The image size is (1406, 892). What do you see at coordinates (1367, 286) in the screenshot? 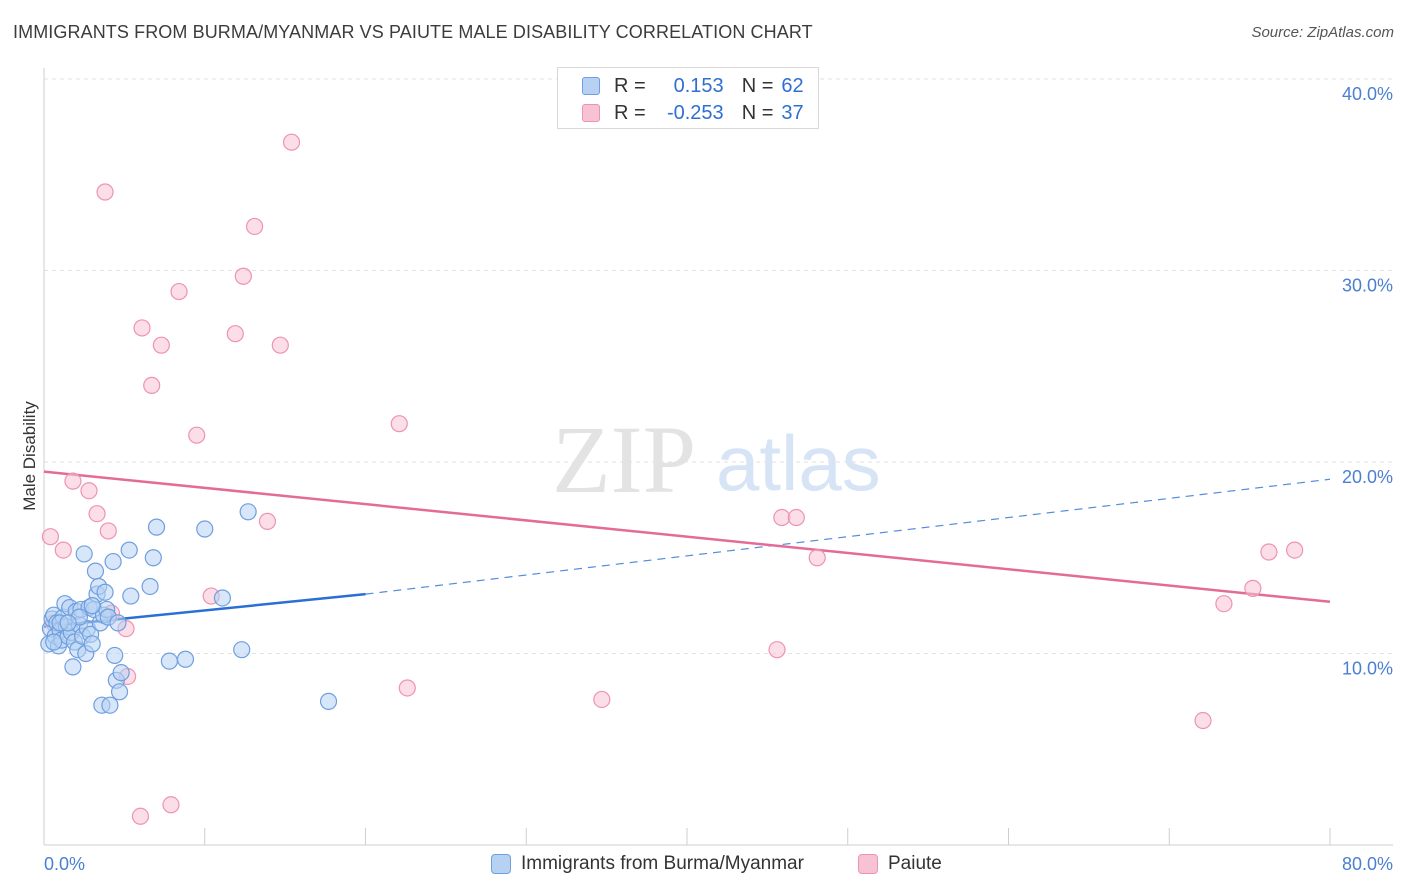
I see `y-tick-label: 30.0%` at bounding box center [1367, 286].